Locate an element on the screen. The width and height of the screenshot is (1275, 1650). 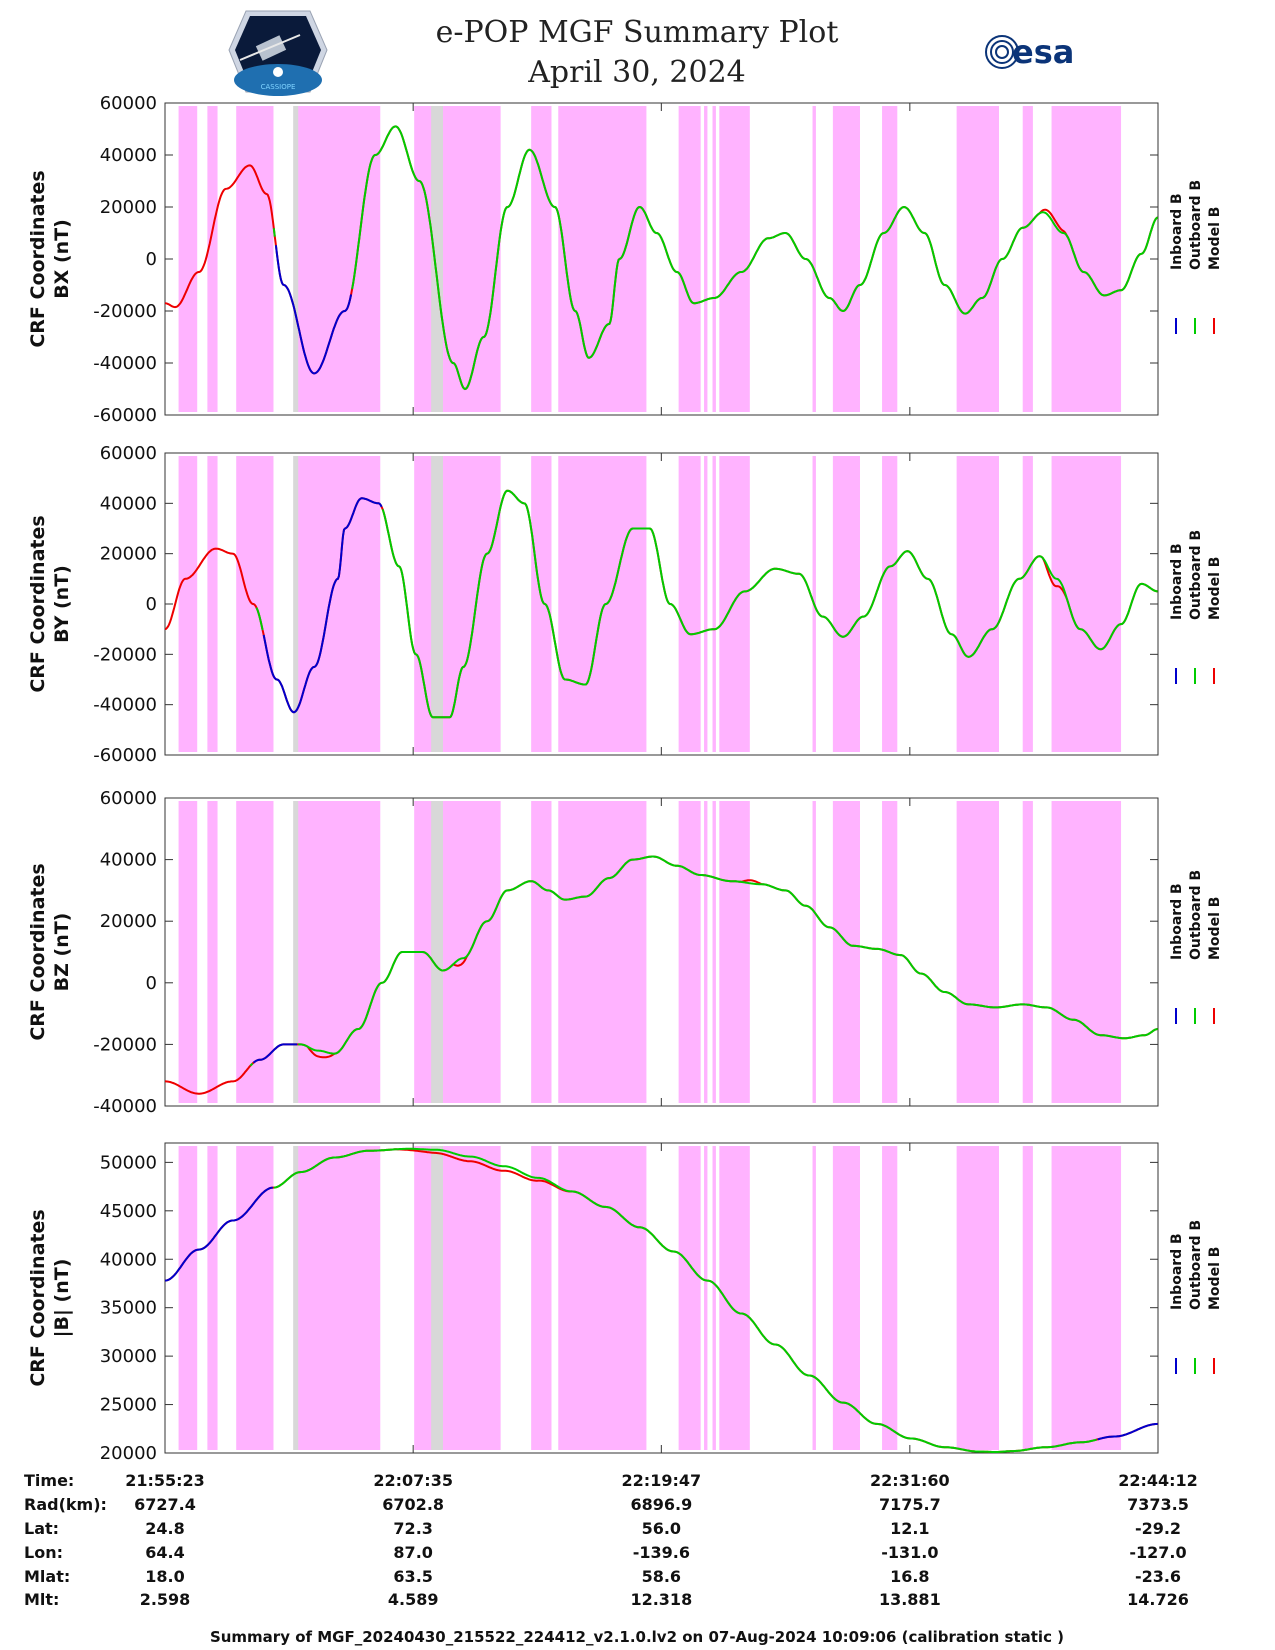
y-axis-label: CRF Coordinates BY (nT) is located at coordinates (50, 603).